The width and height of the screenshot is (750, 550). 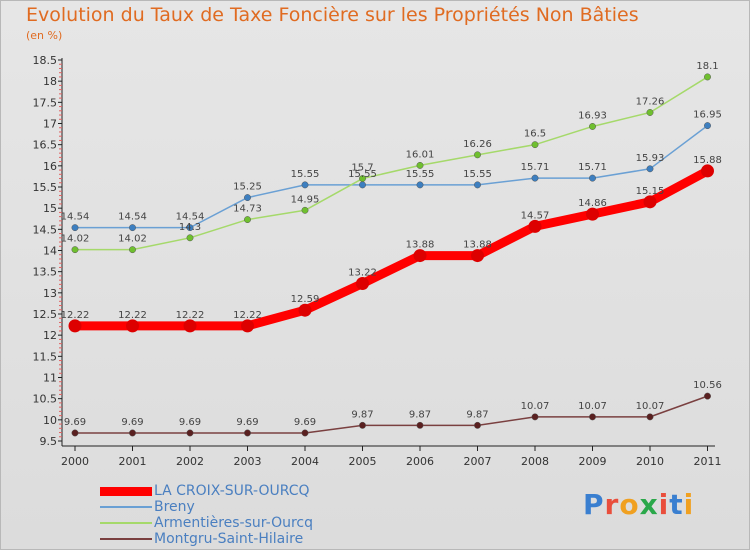 What do you see at coordinates (247, 209) in the screenshot?
I see `data-label: 14.73` at bounding box center [247, 209].